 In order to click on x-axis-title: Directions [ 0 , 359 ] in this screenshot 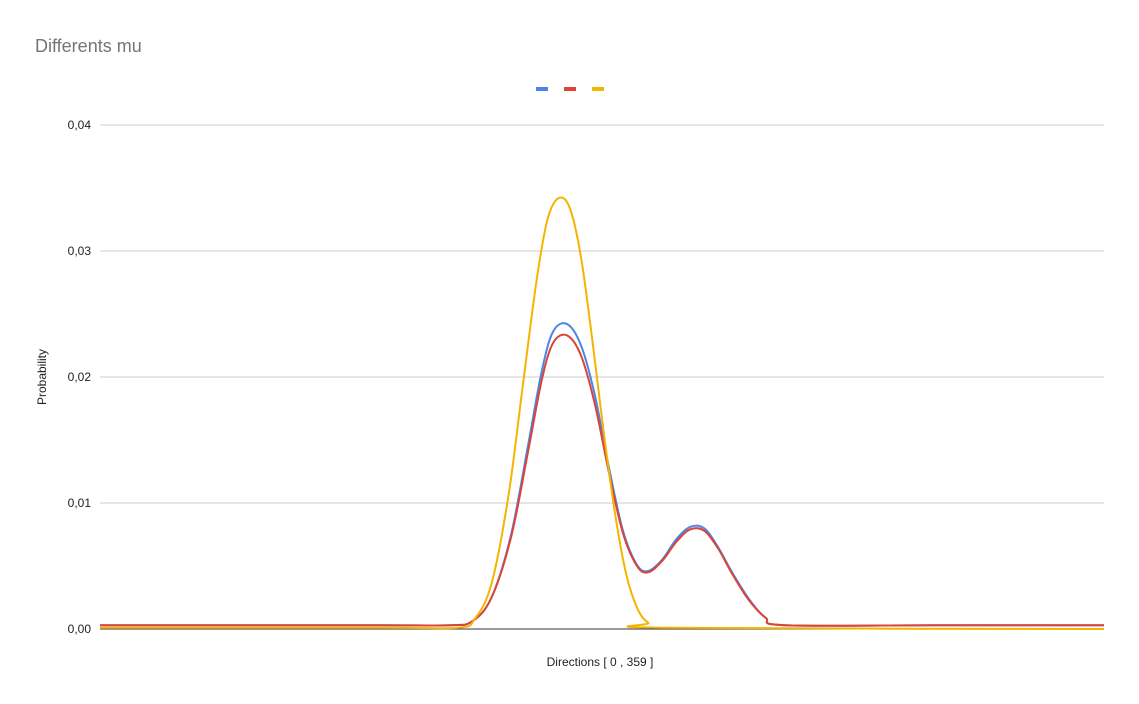, I will do `click(600, 662)`.